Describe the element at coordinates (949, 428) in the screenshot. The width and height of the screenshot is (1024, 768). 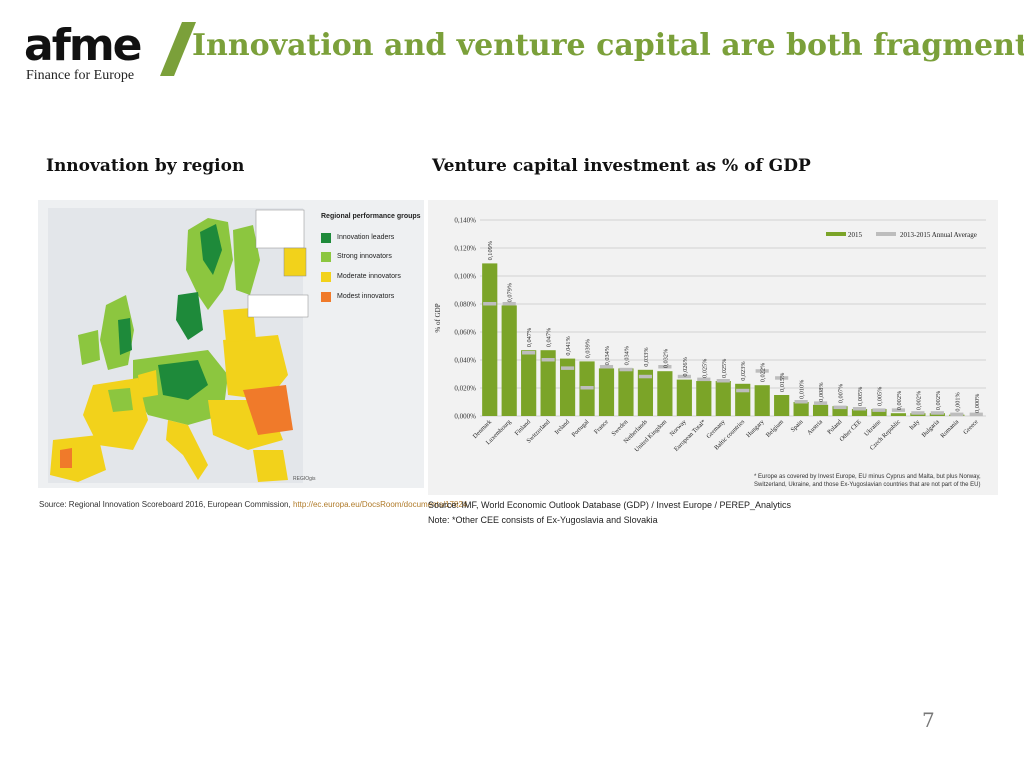
I see `category-label: Romania` at that location.